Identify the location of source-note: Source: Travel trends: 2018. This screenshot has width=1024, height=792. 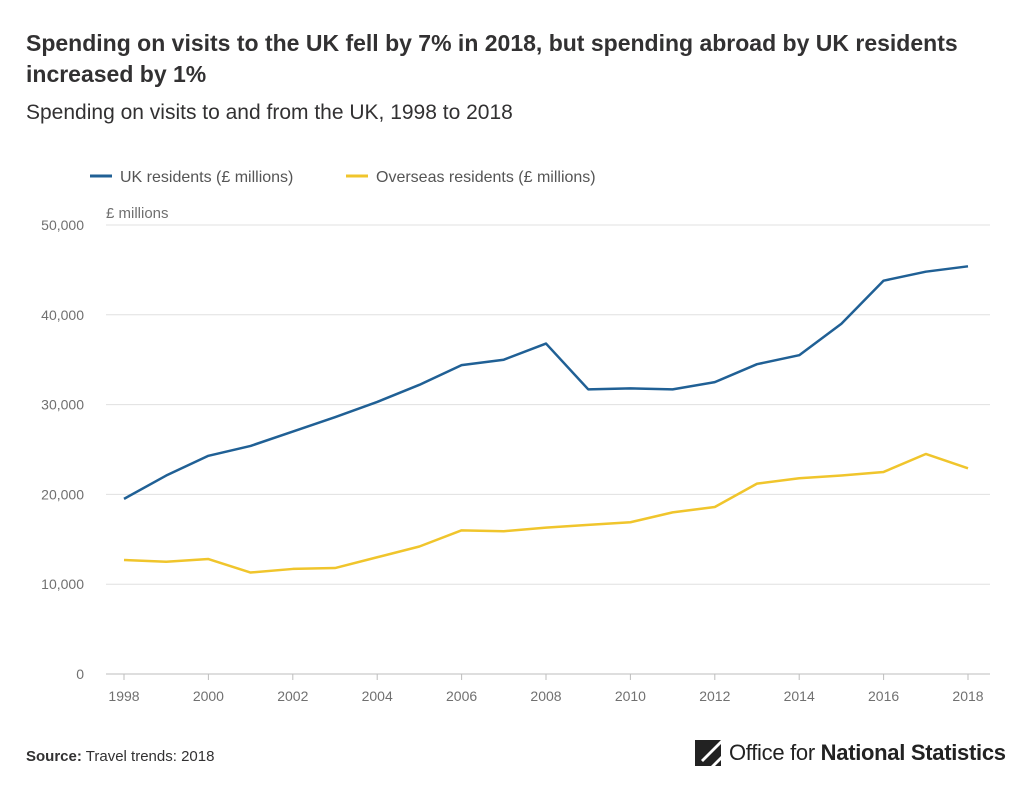
(120, 756).